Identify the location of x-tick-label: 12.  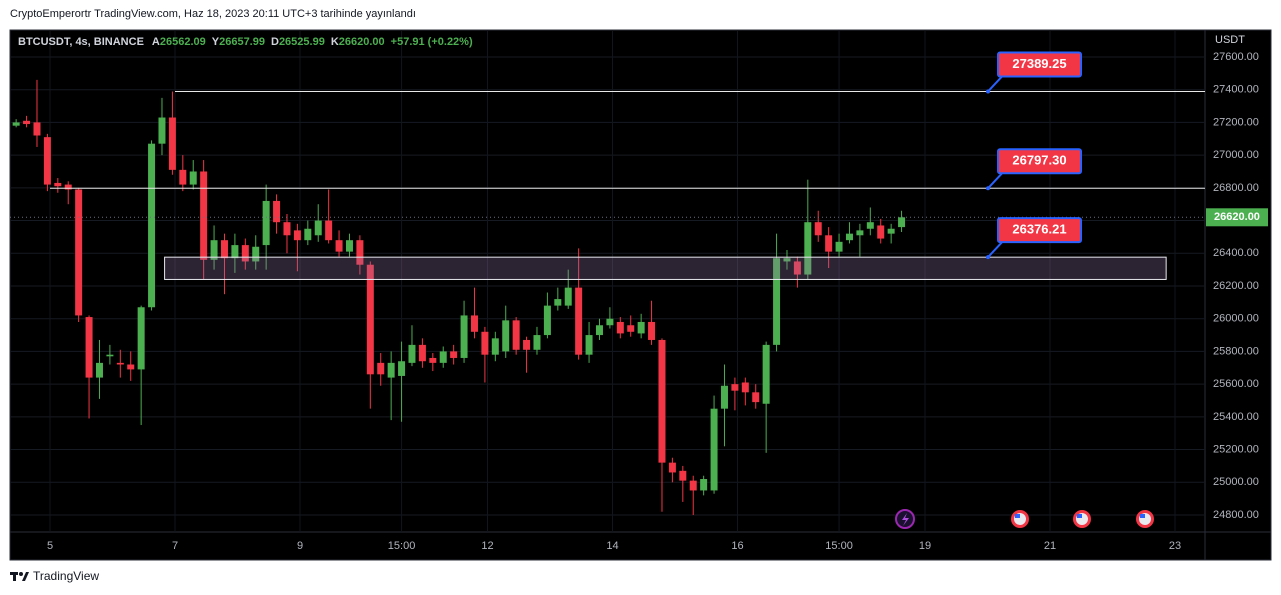
(487, 546).